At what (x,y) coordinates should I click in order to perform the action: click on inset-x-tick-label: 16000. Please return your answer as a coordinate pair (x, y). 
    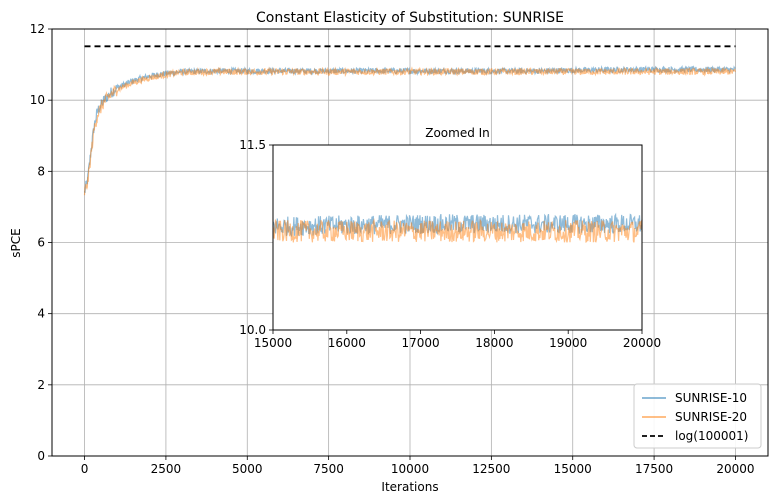
    Looking at the image, I should click on (347, 343).